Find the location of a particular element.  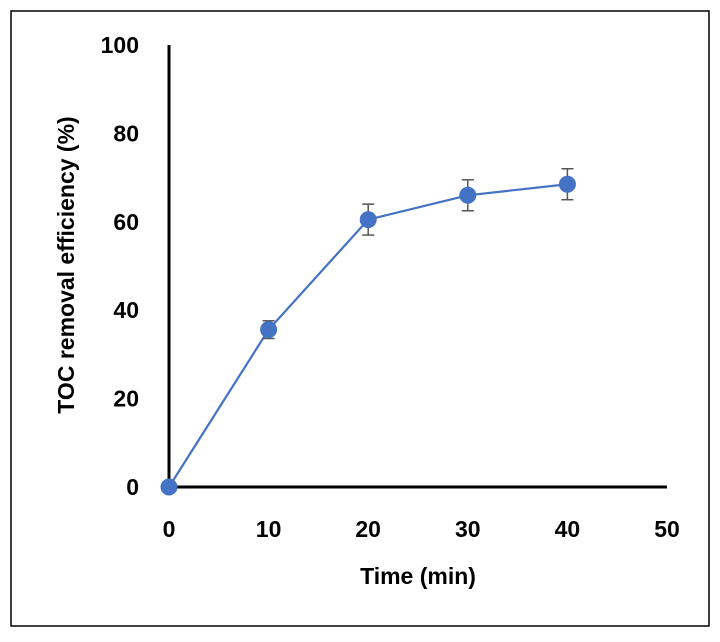

y-tick-label: 20 is located at coordinates (126, 399).